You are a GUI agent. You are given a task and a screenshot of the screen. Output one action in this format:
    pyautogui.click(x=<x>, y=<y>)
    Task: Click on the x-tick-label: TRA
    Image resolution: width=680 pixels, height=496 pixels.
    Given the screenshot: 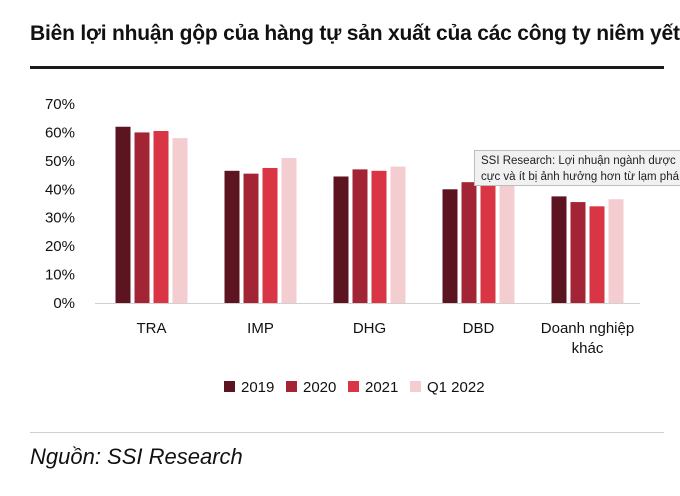 What is the action you would take?
    pyautogui.click(x=152, y=328)
    